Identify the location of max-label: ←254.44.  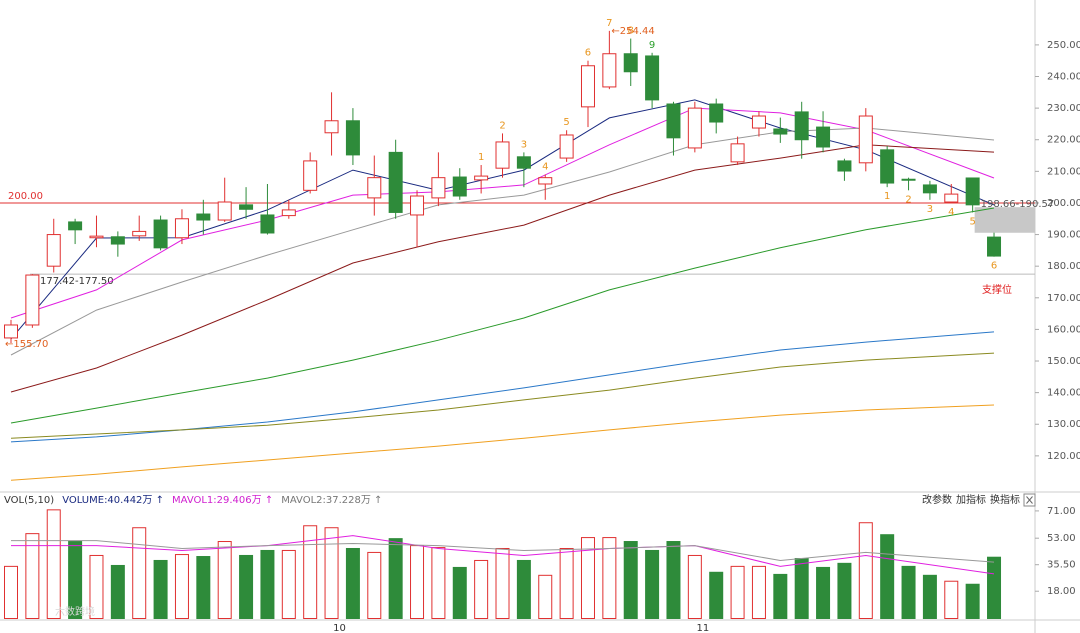
(632, 31).